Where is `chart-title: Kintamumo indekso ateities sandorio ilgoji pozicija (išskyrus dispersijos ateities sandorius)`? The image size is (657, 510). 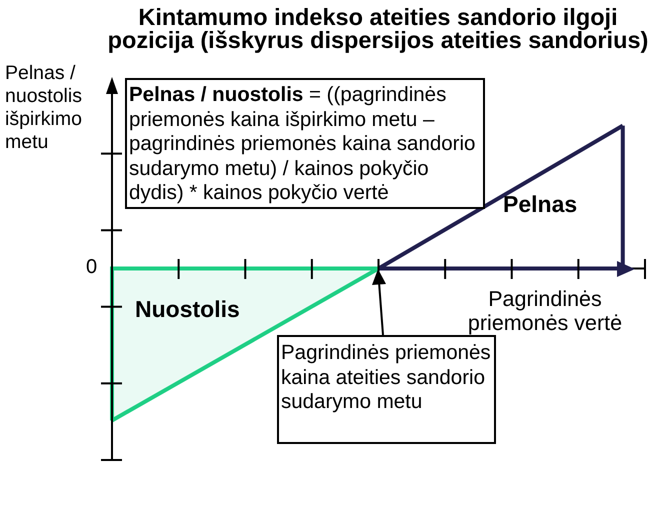 chart-title: Kintamumo indekso ateities sandorio ilgoji pozicija (išskyrus dispersijos ateities sandorius) is located at coordinates (378, 28).